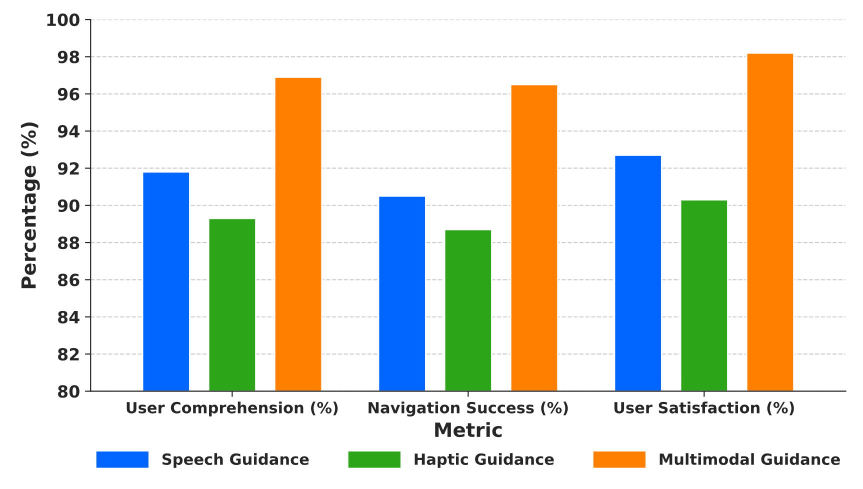 Image resolution: width=863 pixels, height=489 pixels. Describe the element at coordinates (30, 205) in the screenshot. I see `y-axis-title: Percentage (%)` at that location.